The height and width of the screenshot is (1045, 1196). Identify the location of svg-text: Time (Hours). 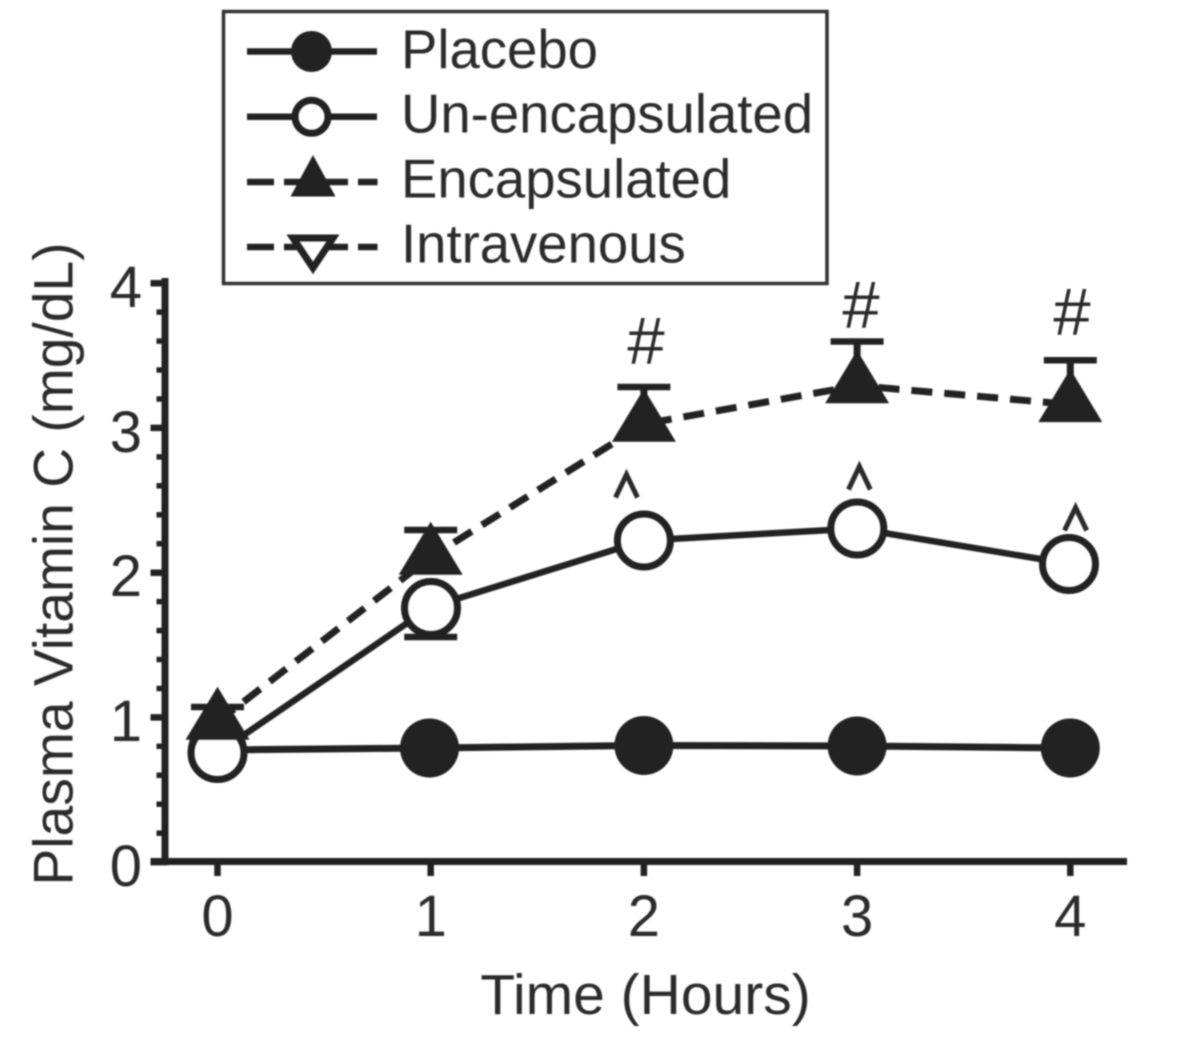
(645, 995).